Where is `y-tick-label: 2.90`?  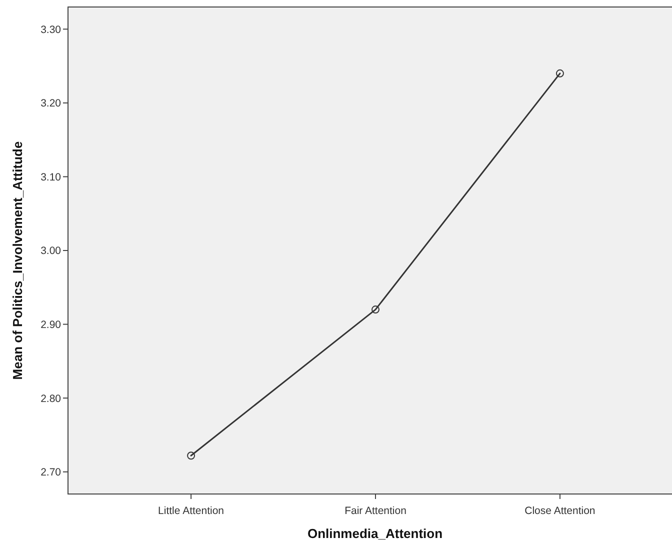 y-tick-label: 2.90 is located at coordinates (51, 324).